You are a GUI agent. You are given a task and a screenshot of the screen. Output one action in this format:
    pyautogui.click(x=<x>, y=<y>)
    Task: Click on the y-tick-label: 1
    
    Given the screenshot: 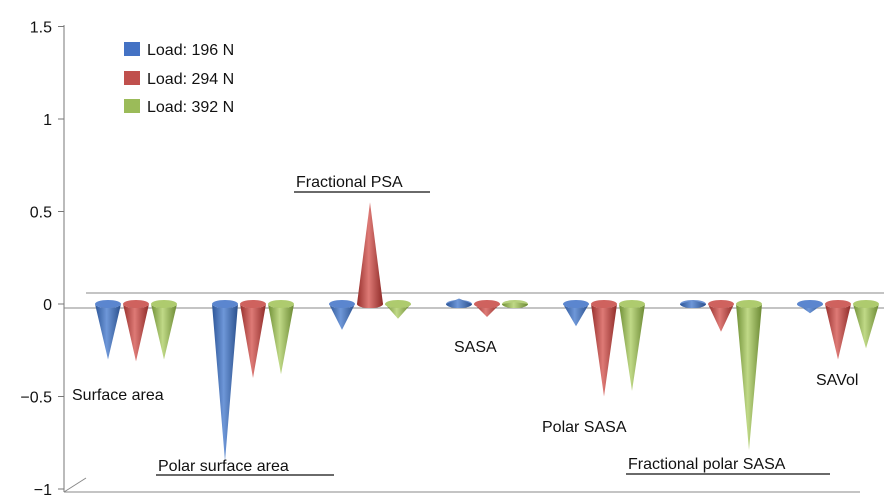 What is the action you would take?
    pyautogui.click(x=47, y=120)
    